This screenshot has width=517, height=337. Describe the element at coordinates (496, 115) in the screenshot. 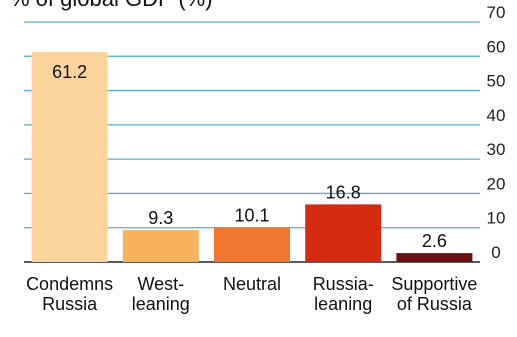

I see `y-tick-label: 40` at that location.